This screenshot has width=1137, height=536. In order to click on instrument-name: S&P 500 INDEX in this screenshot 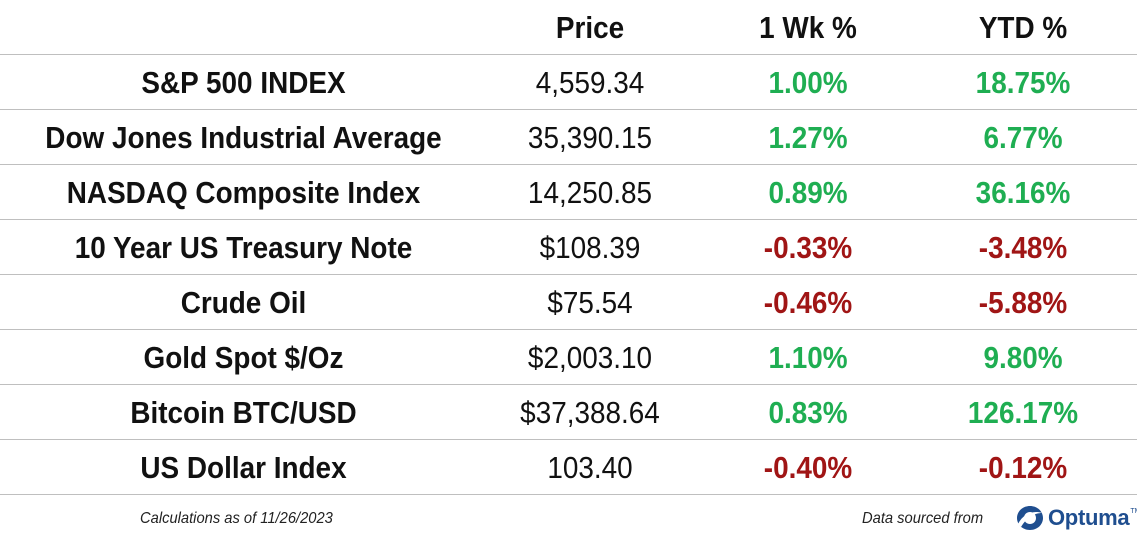, I will do `click(243, 82)`.